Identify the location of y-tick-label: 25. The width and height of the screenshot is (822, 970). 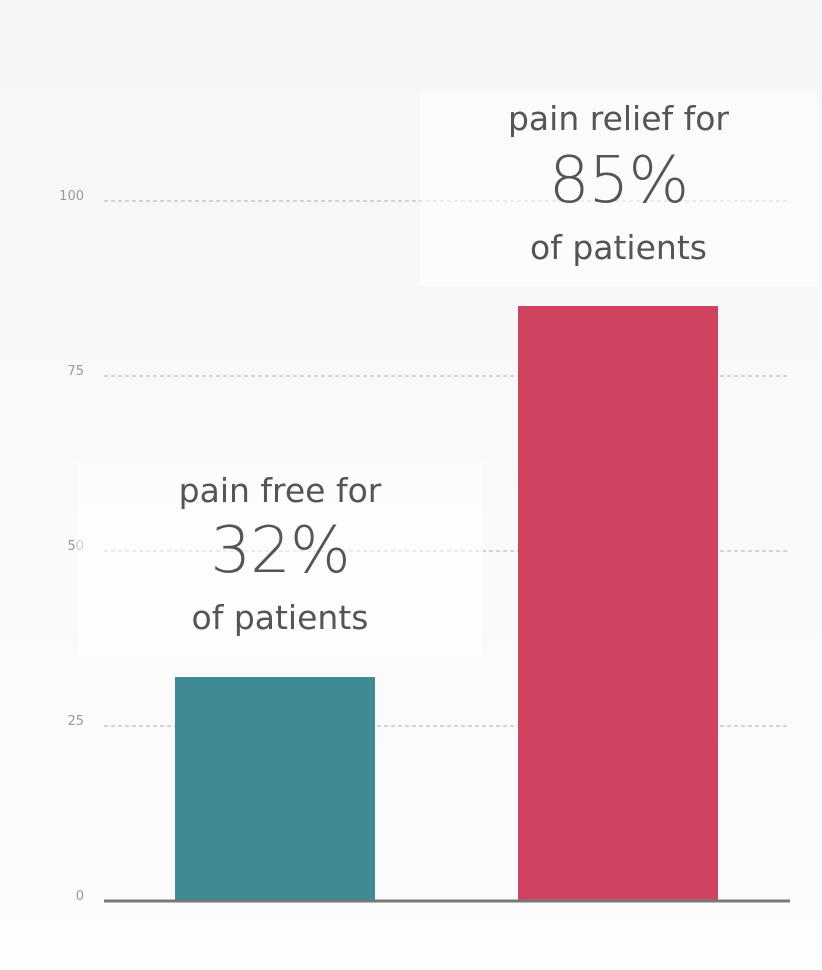
(75, 721).